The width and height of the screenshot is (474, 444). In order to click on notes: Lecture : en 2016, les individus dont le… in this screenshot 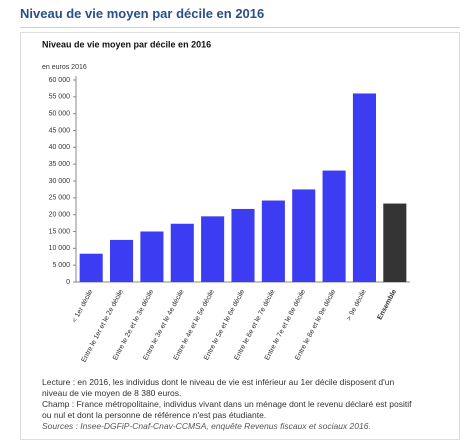, I will do `click(227, 404)`.